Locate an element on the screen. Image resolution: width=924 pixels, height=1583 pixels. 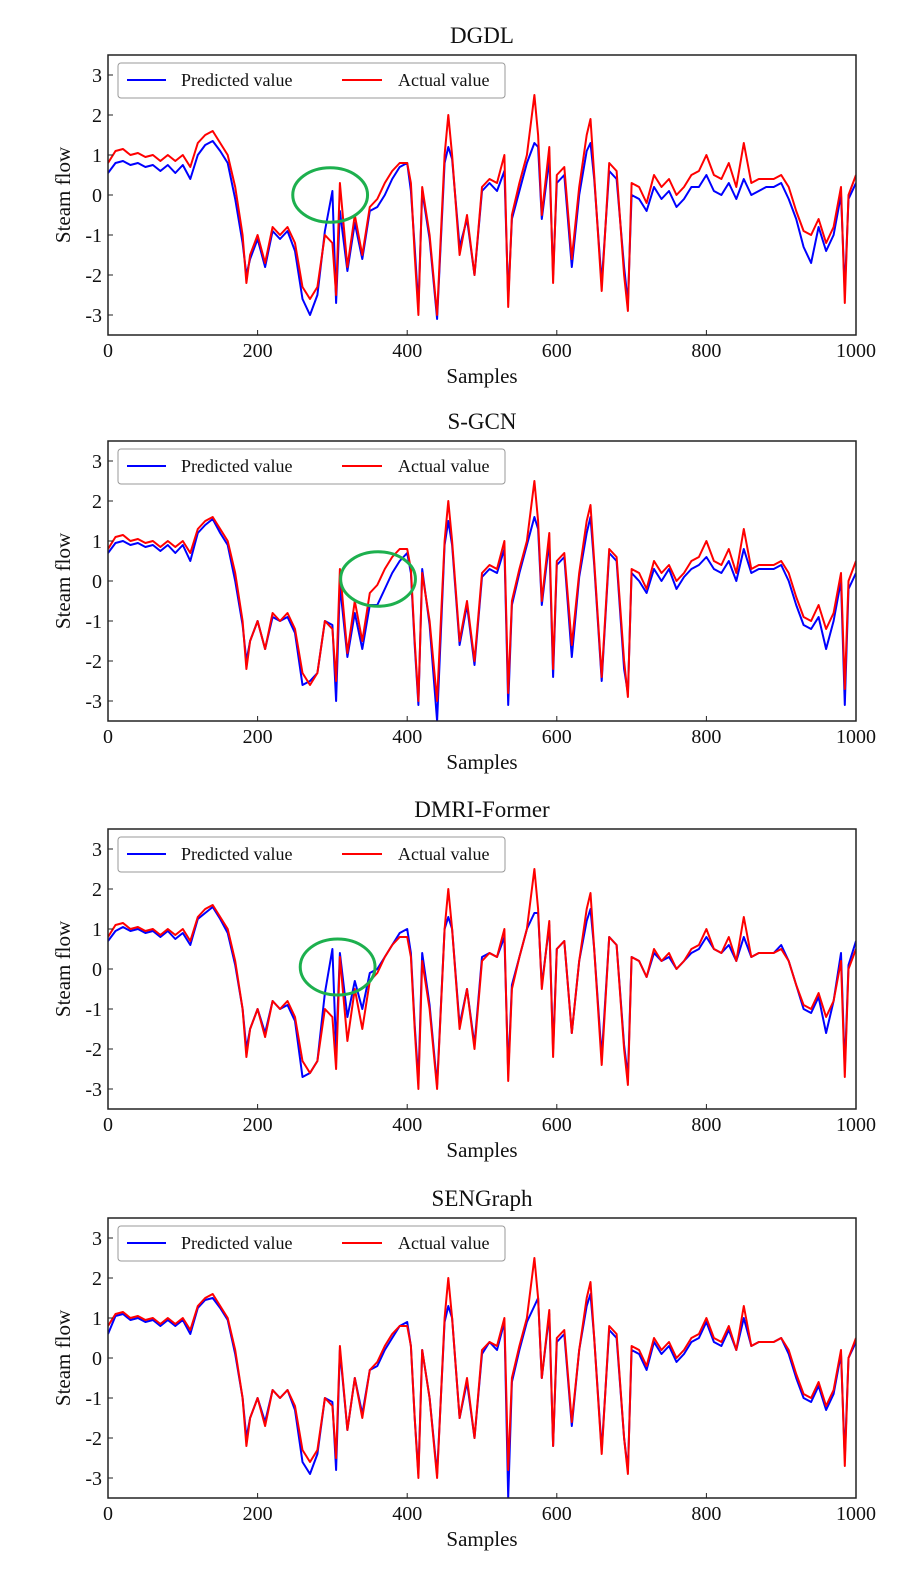
chart-title: DGDL is located at coordinates (482, 35).